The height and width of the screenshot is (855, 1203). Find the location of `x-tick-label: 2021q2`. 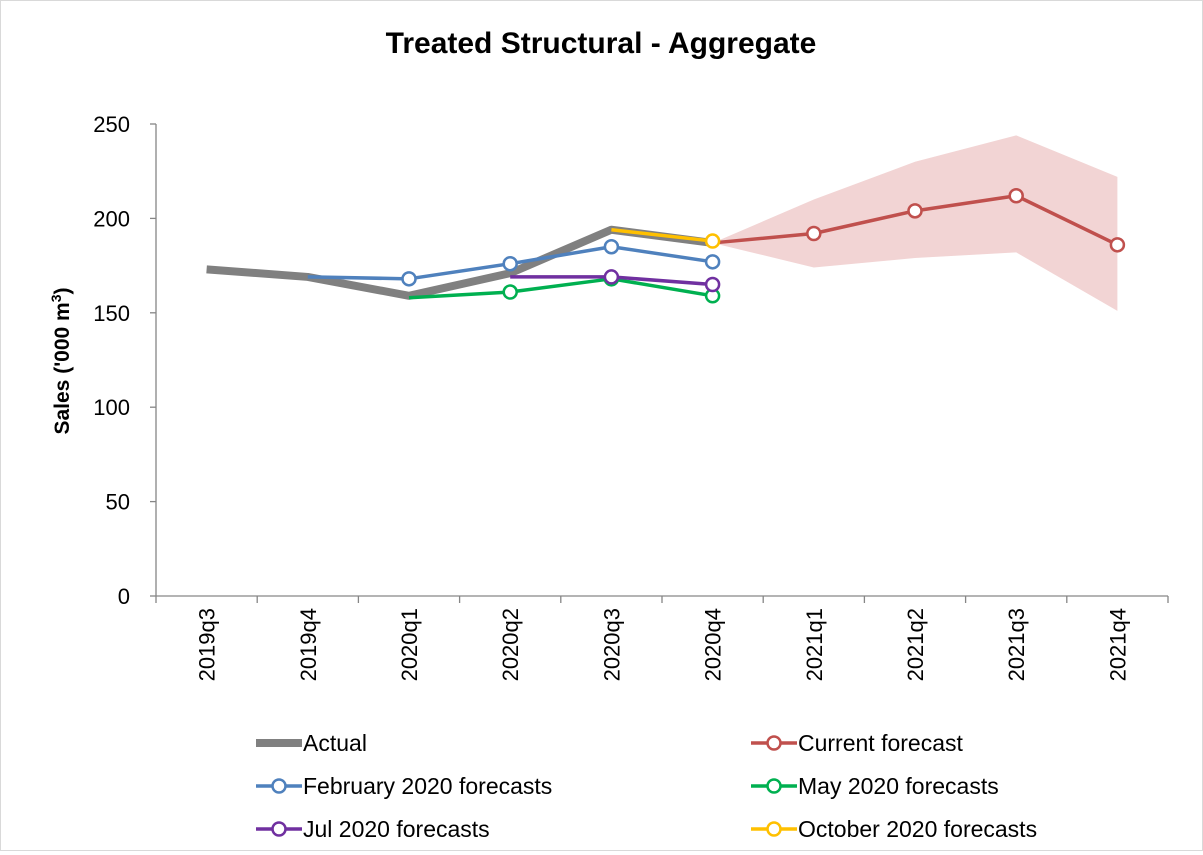

x-tick-label: 2021q2 is located at coordinates (915, 644).